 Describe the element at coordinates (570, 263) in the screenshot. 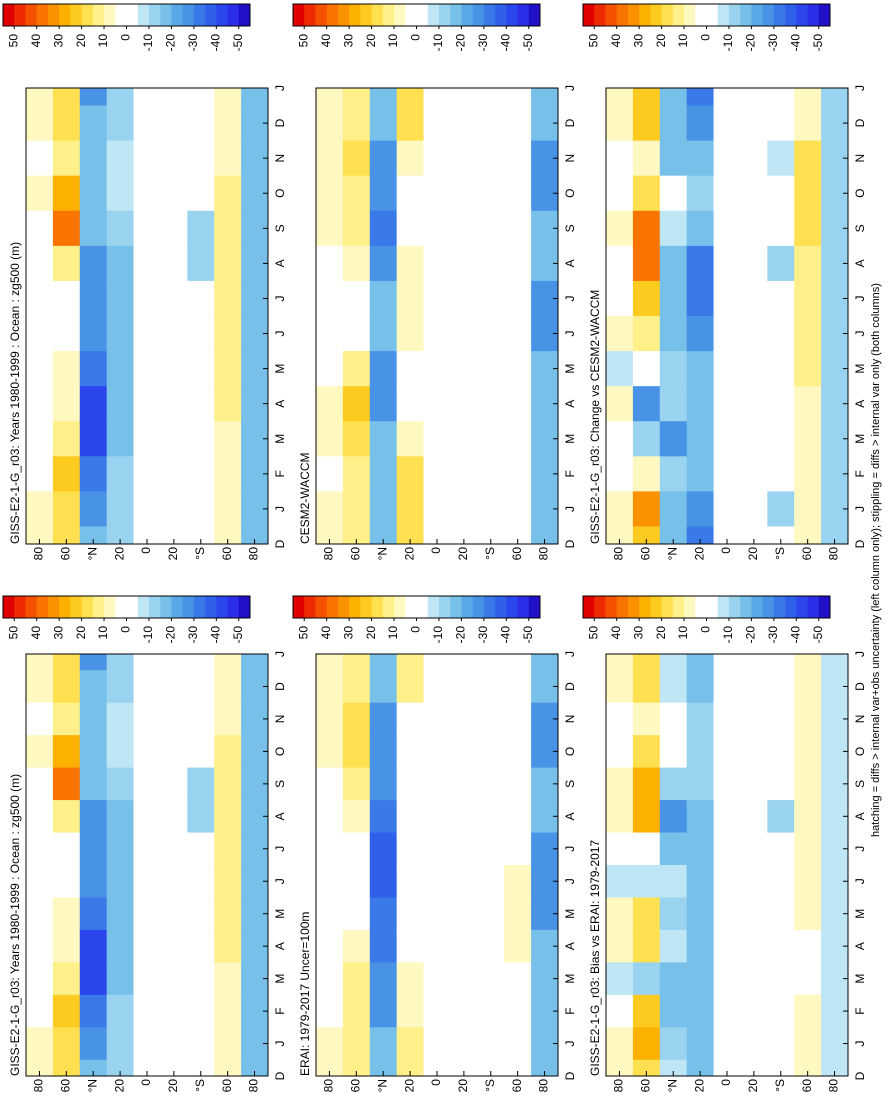

I see `x-tick-label: A` at that location.